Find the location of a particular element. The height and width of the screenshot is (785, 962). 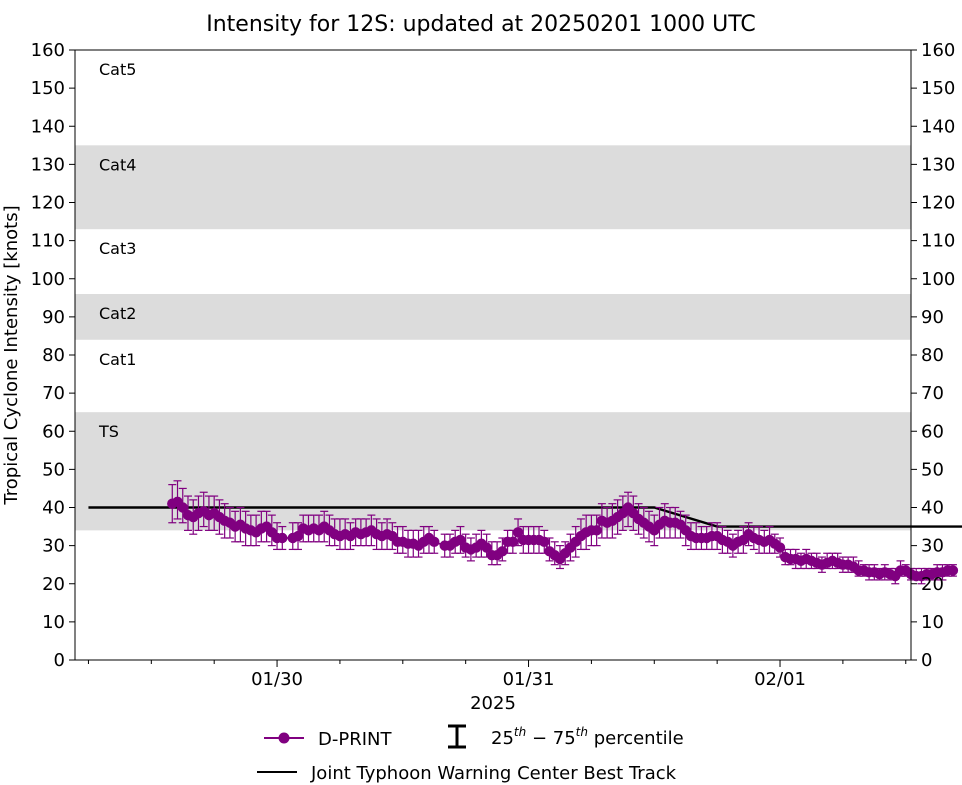

y-tick-label-right: 60 is located at coordinates (932, 431).